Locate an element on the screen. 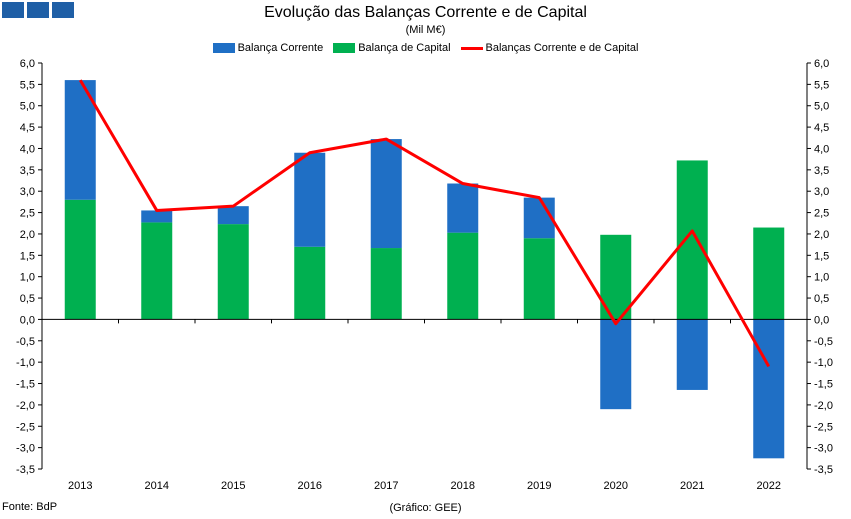 Image resolution: width=851 pixels, height=519 pixels. x-tick-label: 2018 is located at coordinates (463, 486).